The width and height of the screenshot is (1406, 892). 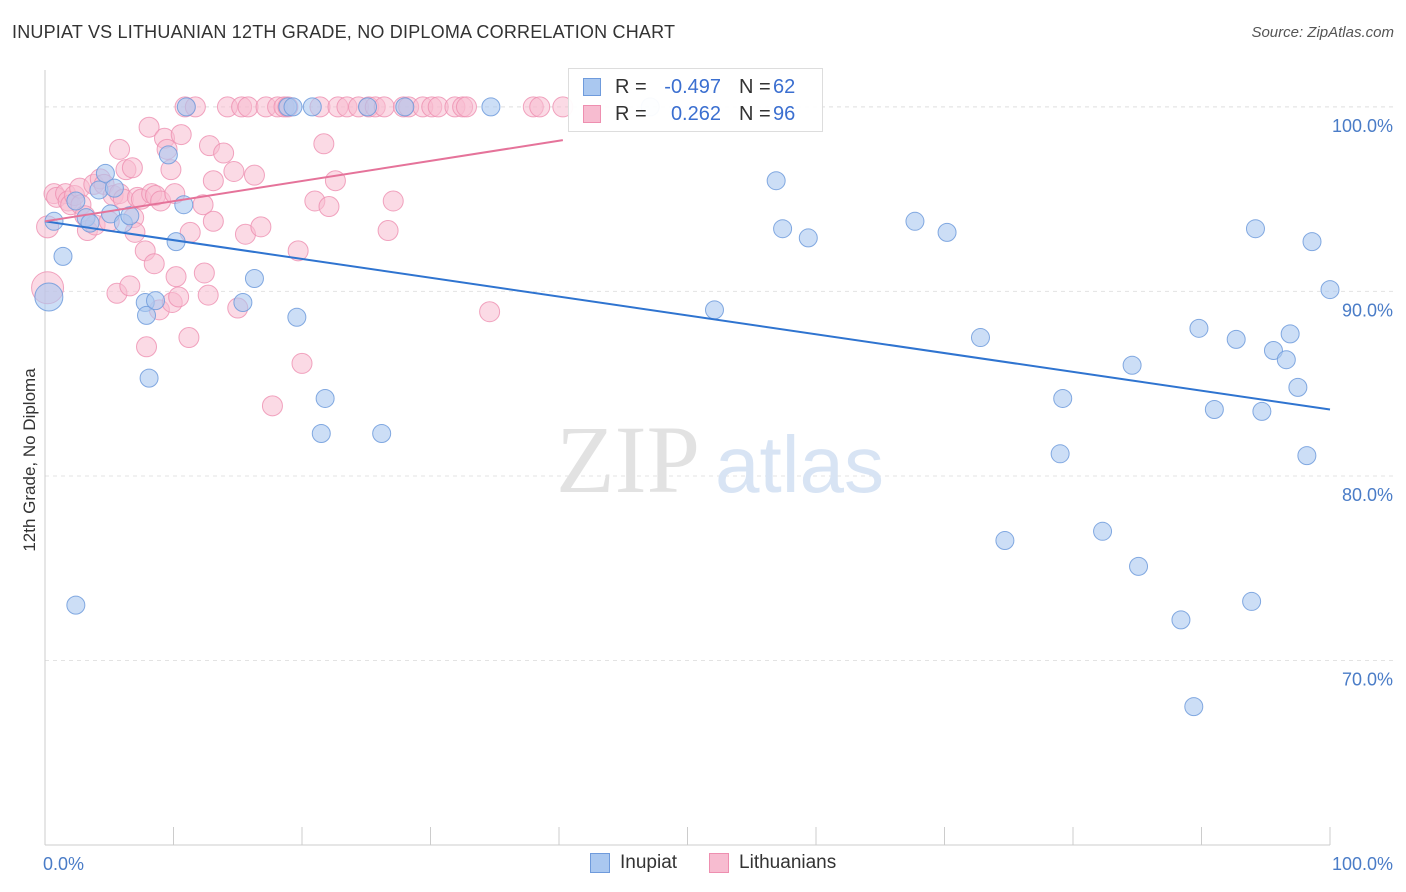 What do you see at coordinates (1362, 864) in the screenshot?
I see `x-tick-label: 100.0%` at bounding box center [1362, 864].